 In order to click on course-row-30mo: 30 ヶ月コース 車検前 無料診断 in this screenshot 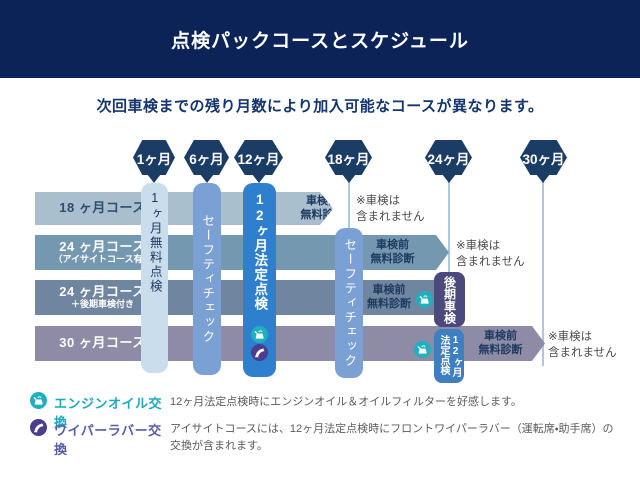, I will do `click(290, 343)`.